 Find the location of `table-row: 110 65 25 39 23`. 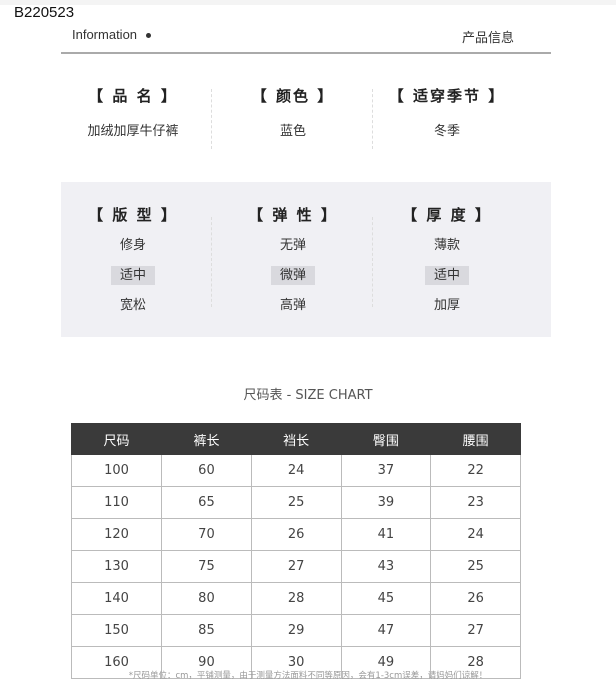

table-row: 110 65 25 39 23 is located at coordinates (295, 502).